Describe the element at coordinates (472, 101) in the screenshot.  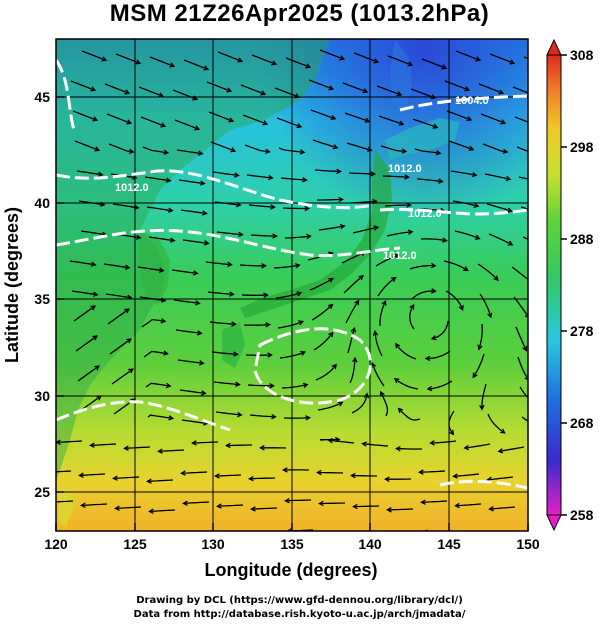
I see `isobar-label: 1004.0` at that location.